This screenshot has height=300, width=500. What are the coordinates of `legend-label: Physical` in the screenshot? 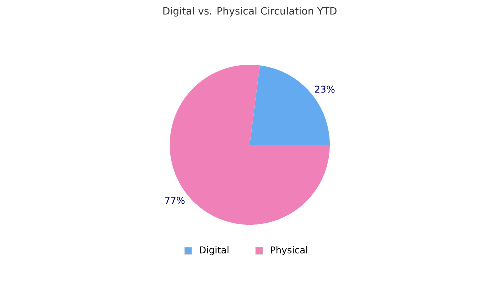 It's located at (289, 251).